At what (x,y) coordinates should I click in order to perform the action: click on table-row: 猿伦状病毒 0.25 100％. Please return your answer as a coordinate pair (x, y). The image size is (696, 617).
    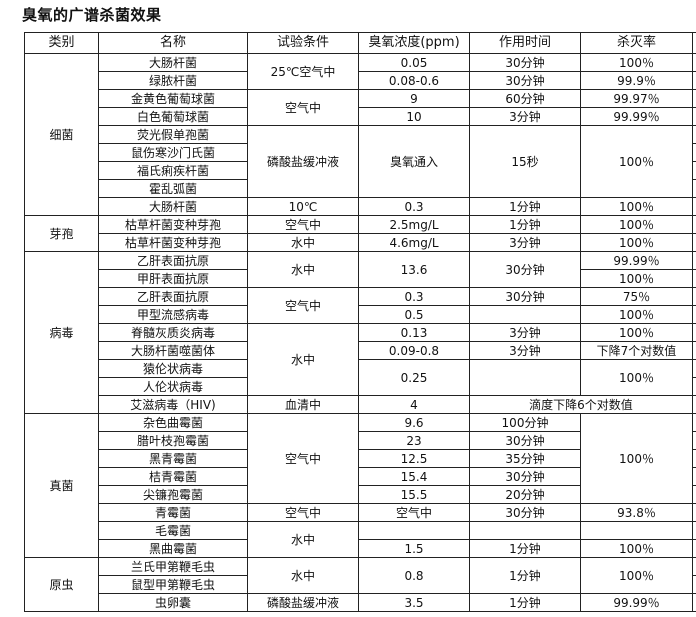
    Looking at the image, I should click on (360, 377).